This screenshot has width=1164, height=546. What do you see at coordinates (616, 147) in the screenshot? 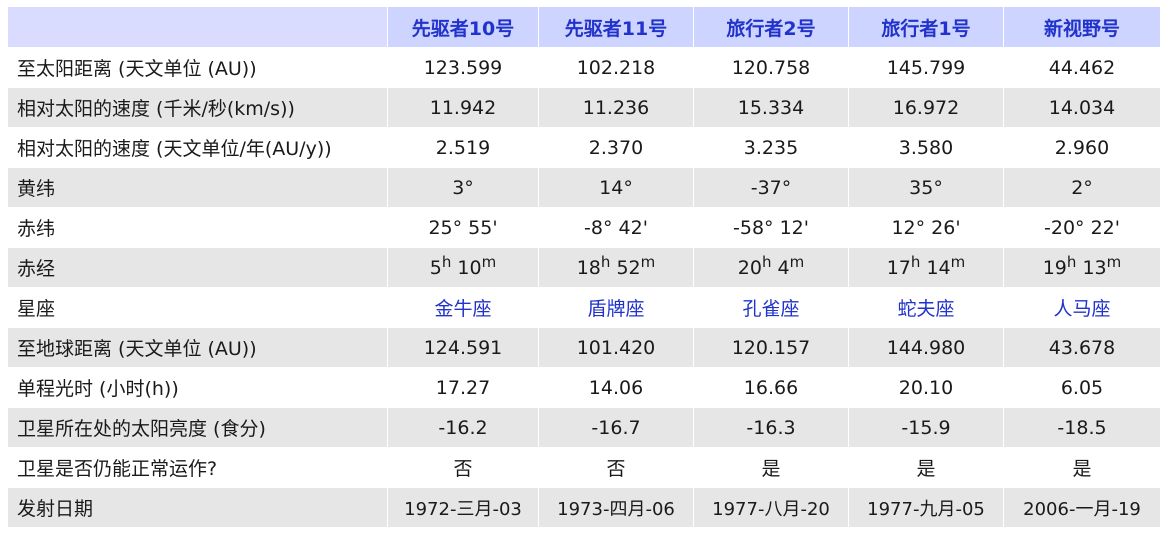
I see `table-cell: 2.370` at bounding box center [616, 147].